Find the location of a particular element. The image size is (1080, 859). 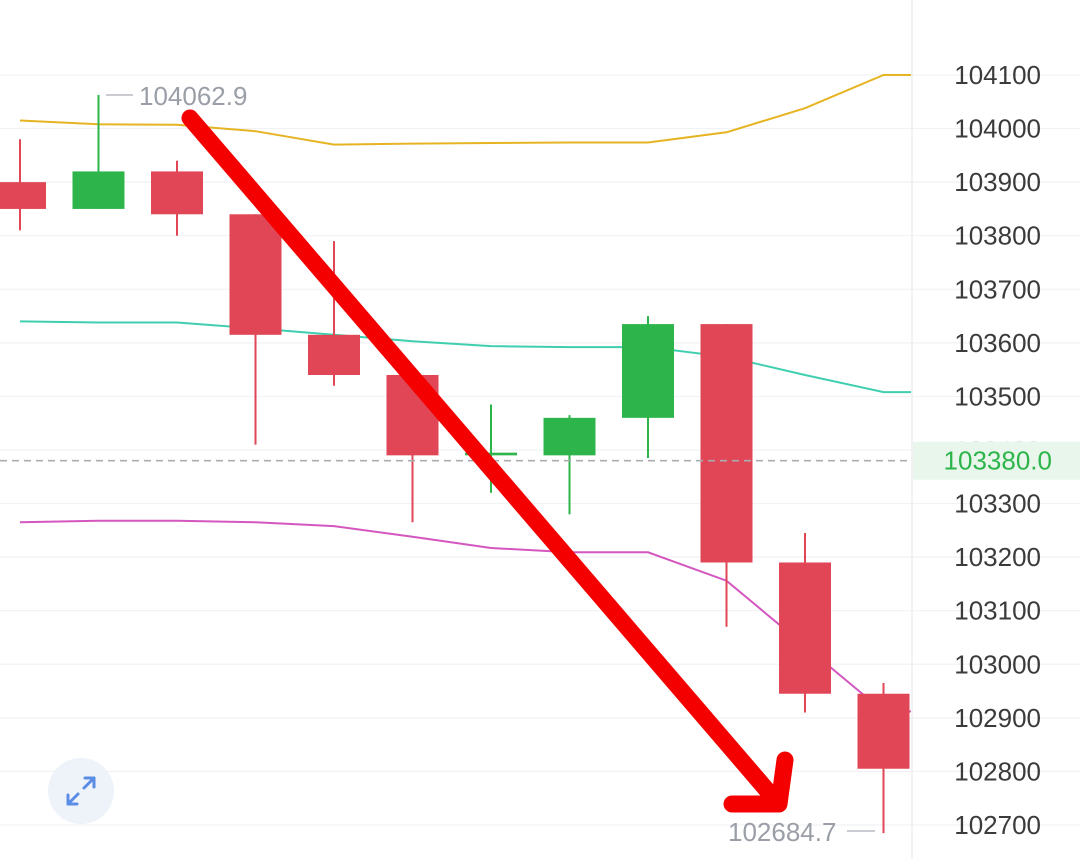

low-marker: 102684.7 is located at coordinates (801, 832).